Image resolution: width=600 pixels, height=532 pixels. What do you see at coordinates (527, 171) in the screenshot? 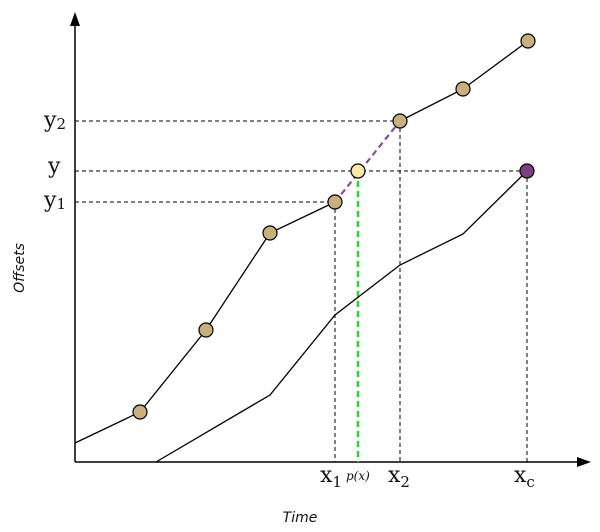
I see `target-point` at bounding box center [527, 171].